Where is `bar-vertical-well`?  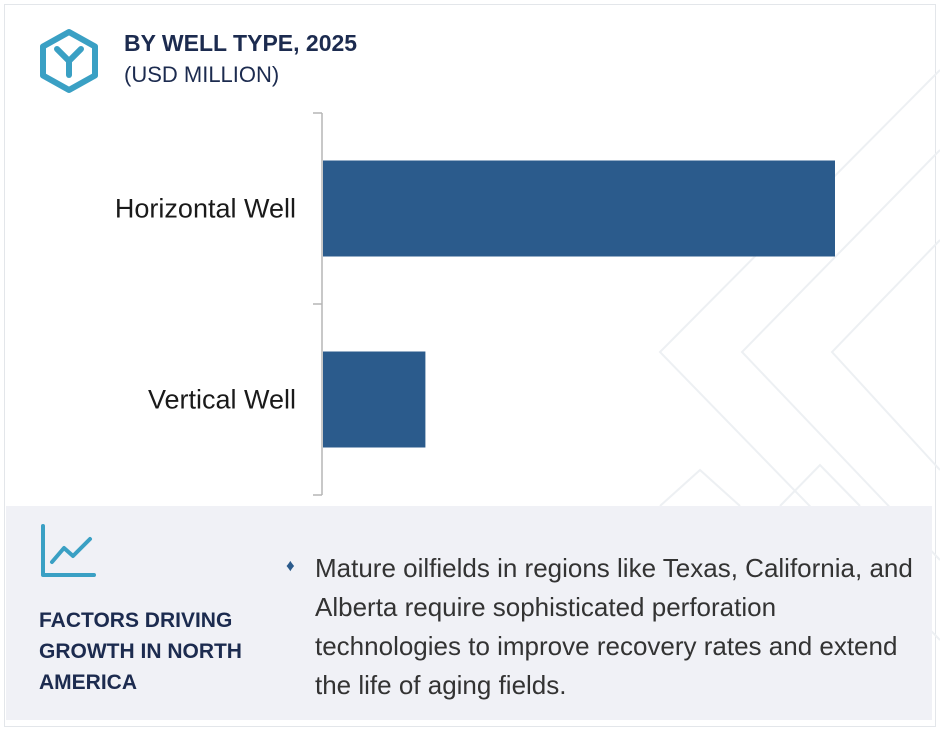 bar-vertical-well is located at coordinates (374, 399).